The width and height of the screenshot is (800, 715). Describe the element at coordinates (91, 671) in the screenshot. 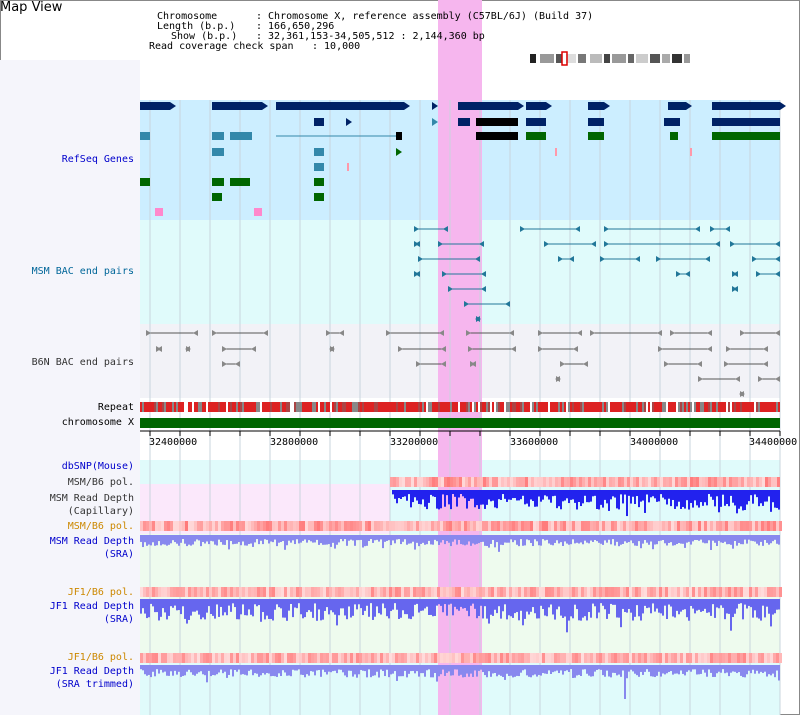

I see `track-label-jf1-read-depth-trim: JF1 Read Depth` at that location.